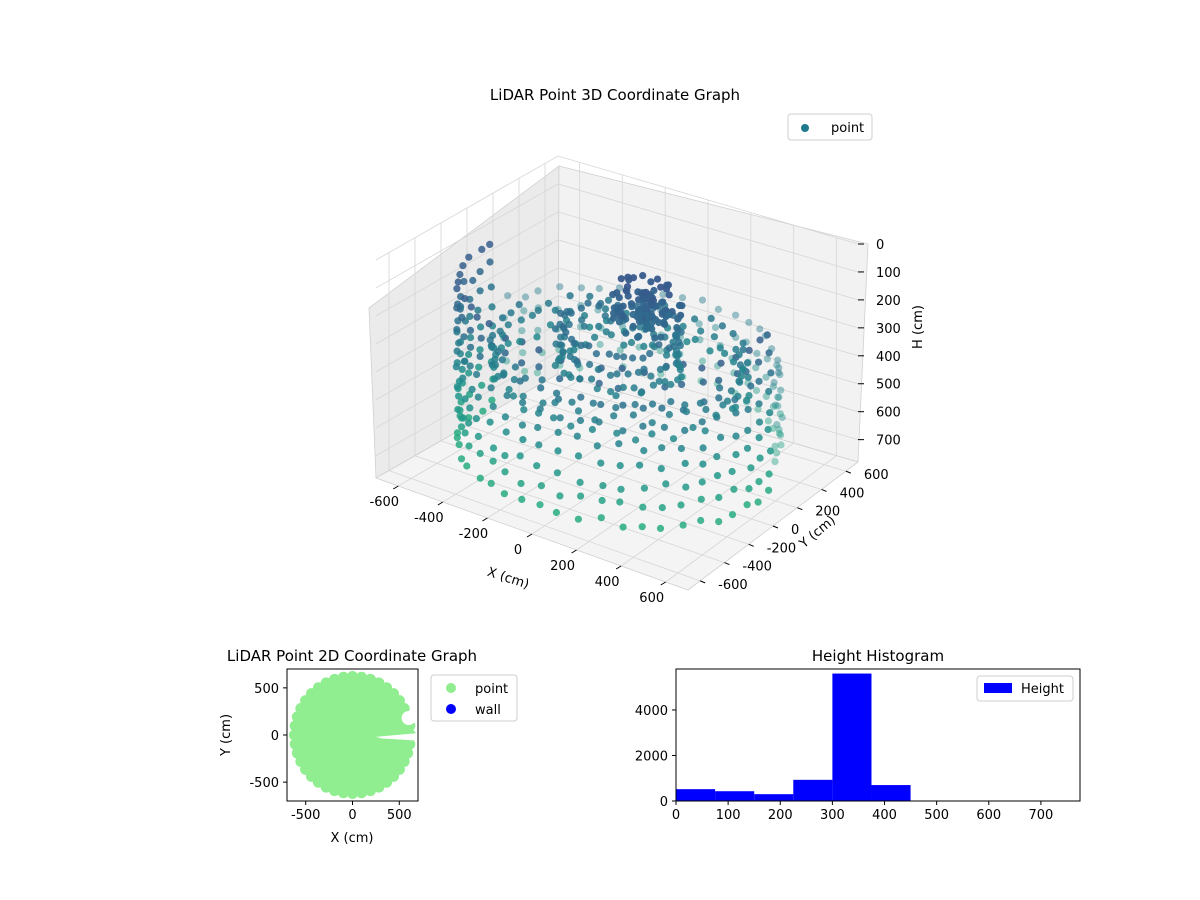 This screenshot has width=1200, height=900. Describe the element at coordinates (878, 656) in the screenshot. I see `hist-title: Height Histogram` at that location.